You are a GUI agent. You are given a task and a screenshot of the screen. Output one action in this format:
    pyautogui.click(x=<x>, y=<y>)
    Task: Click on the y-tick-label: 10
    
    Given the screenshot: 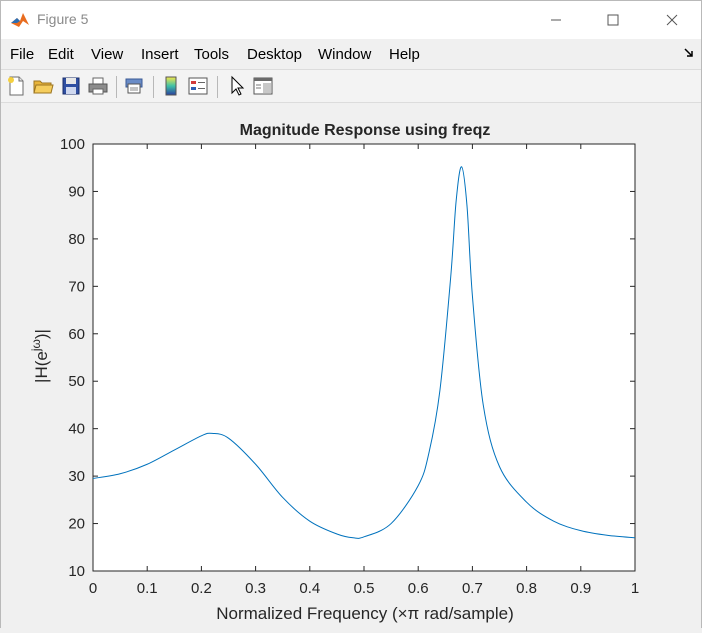 What is the action you would take?
    pyautogui.click(x=76, y=571)
    